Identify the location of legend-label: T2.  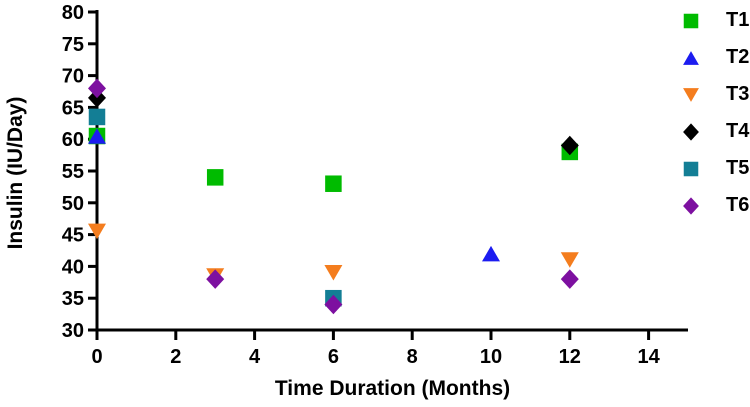
(738, 57).